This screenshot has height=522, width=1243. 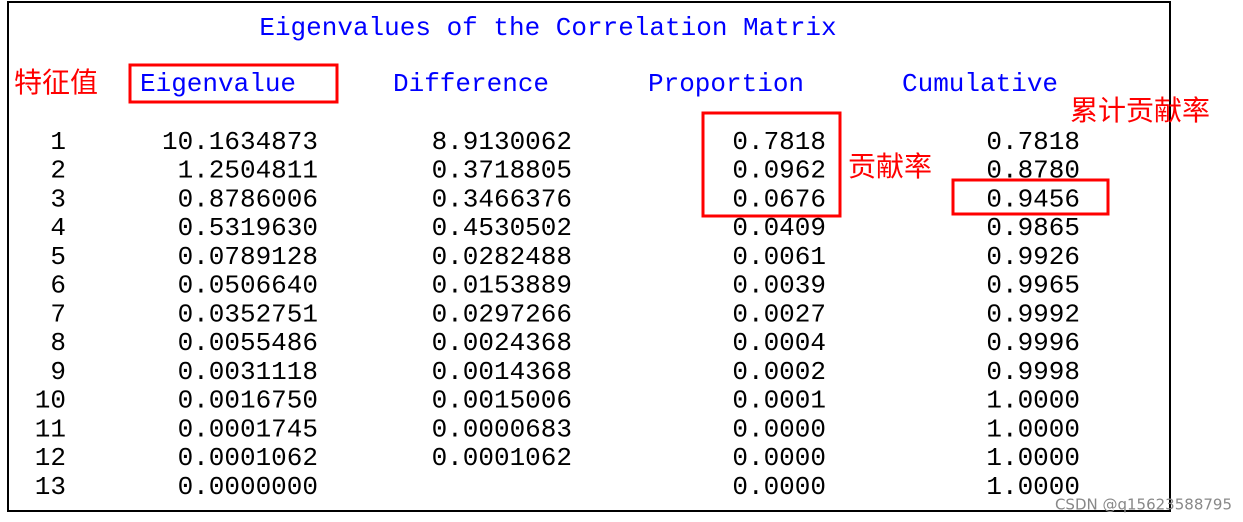 What do you see at coordinates (779, 171) in the screenshot?
I see `table-cell: 0.0962` at bounding box center [779, 171].